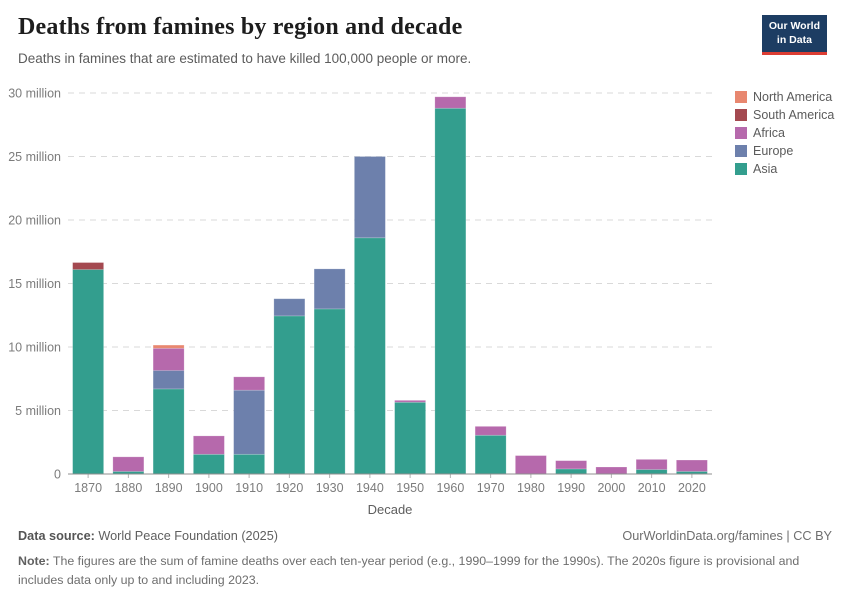 The image size is (850, 600). Describe the element at coordinates (773, 151) in the screenshot. I see `legend-label: Europe` at that location.